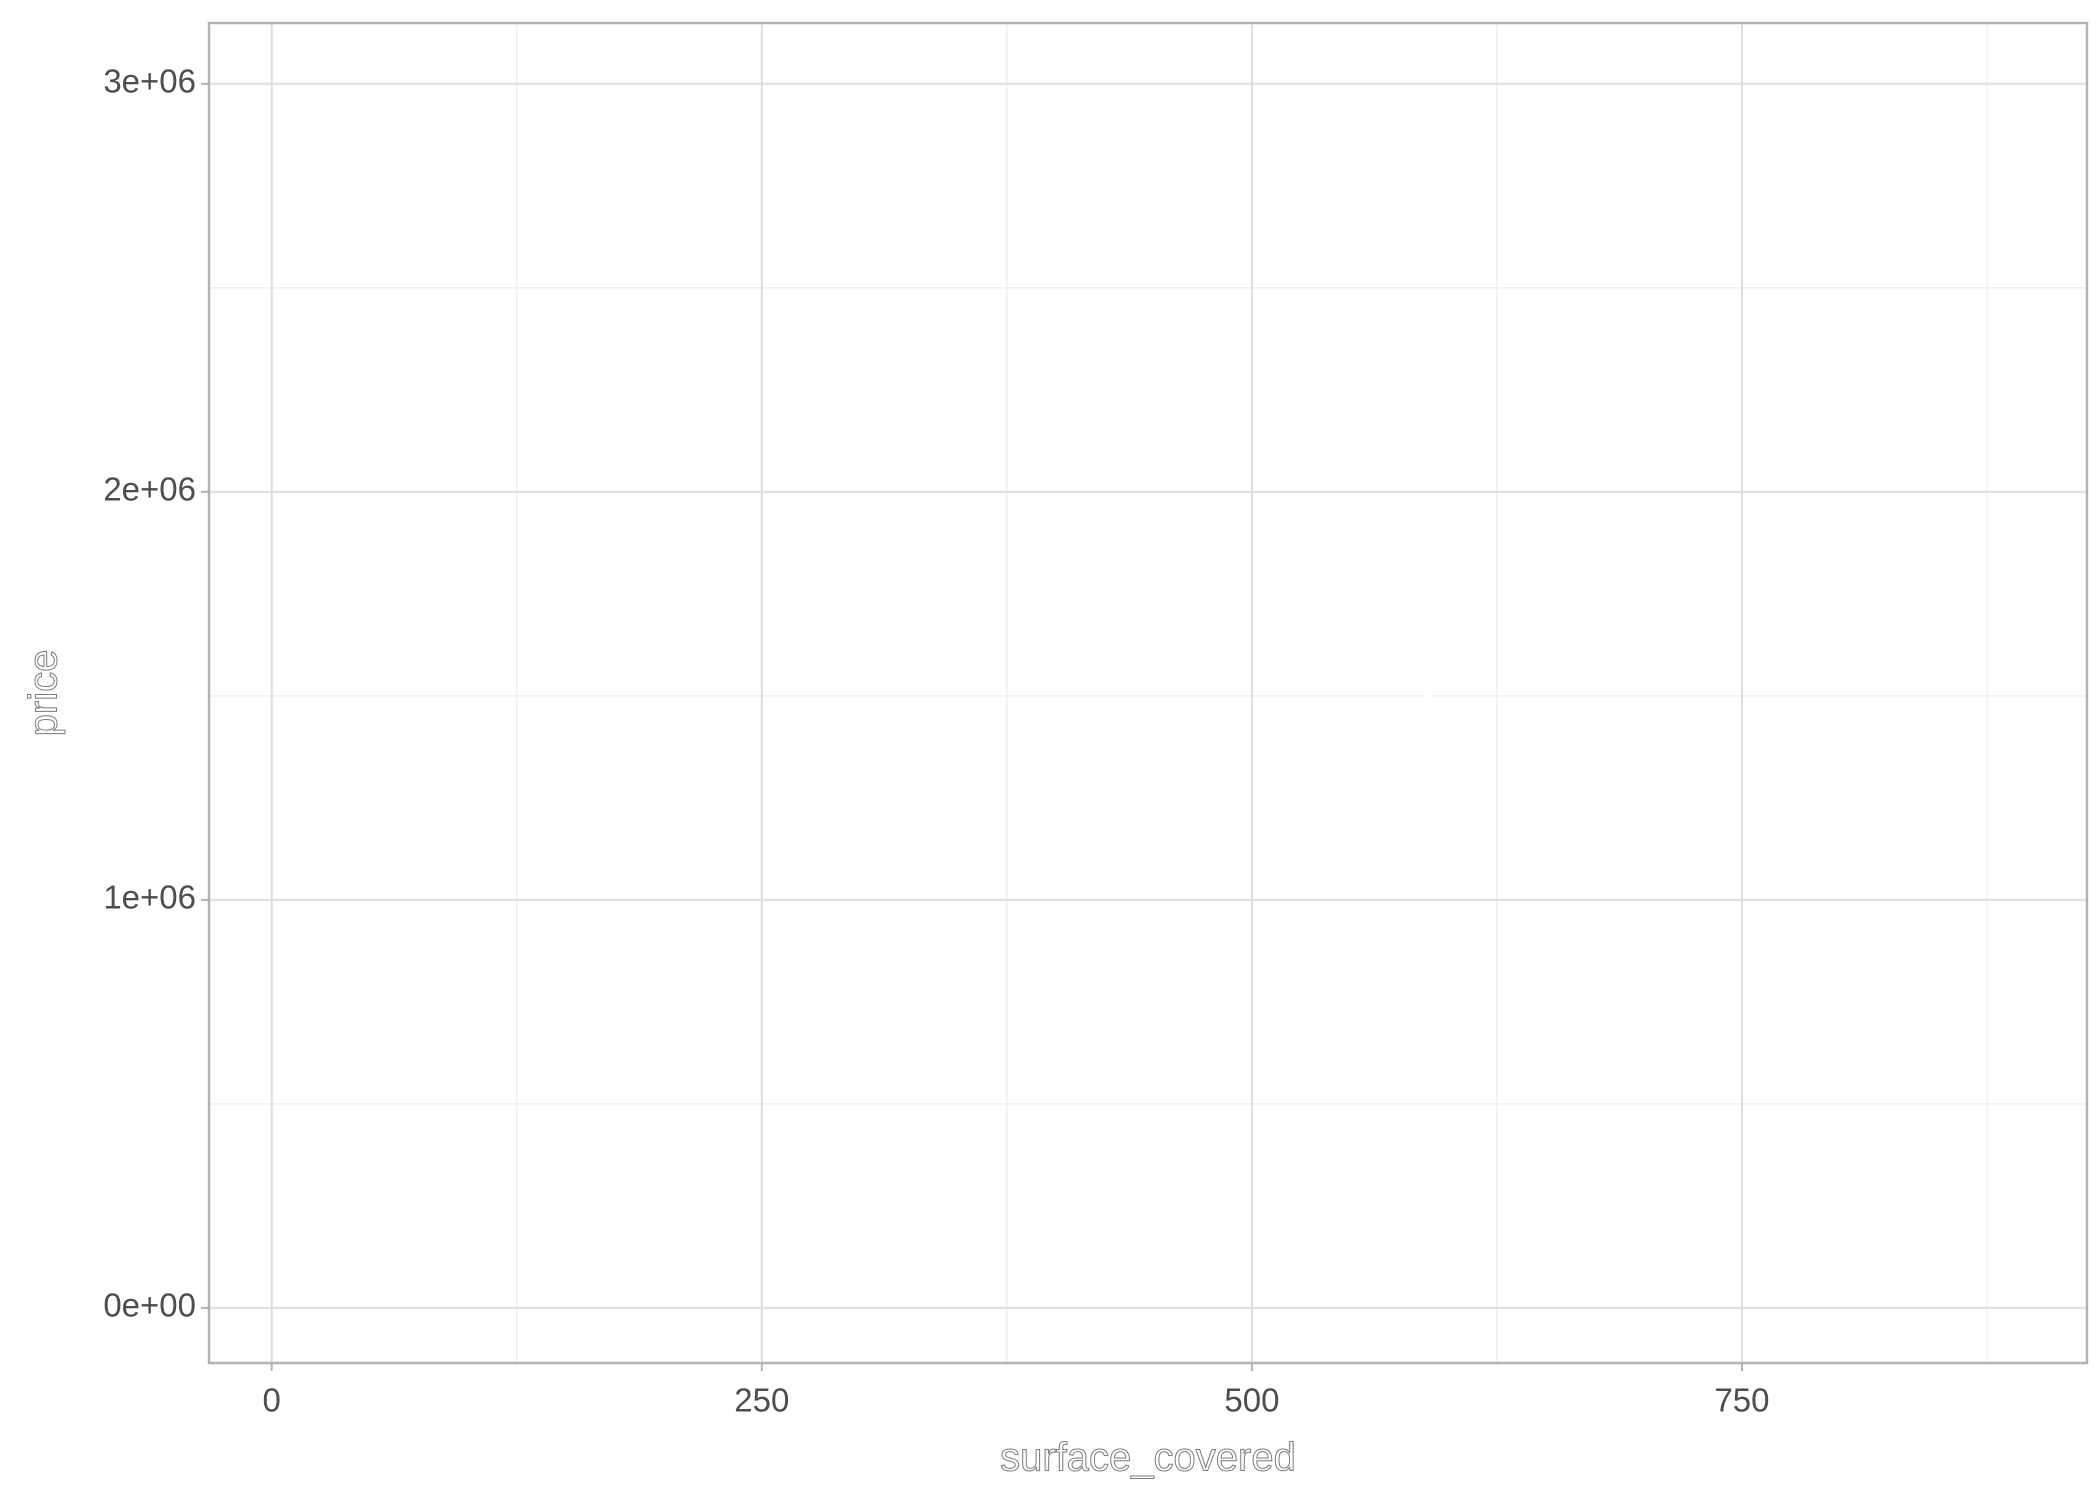  Describe the element at coordinates (149, 897) in the screenshot. I see `y-tick-label: 1e+06` at that location.